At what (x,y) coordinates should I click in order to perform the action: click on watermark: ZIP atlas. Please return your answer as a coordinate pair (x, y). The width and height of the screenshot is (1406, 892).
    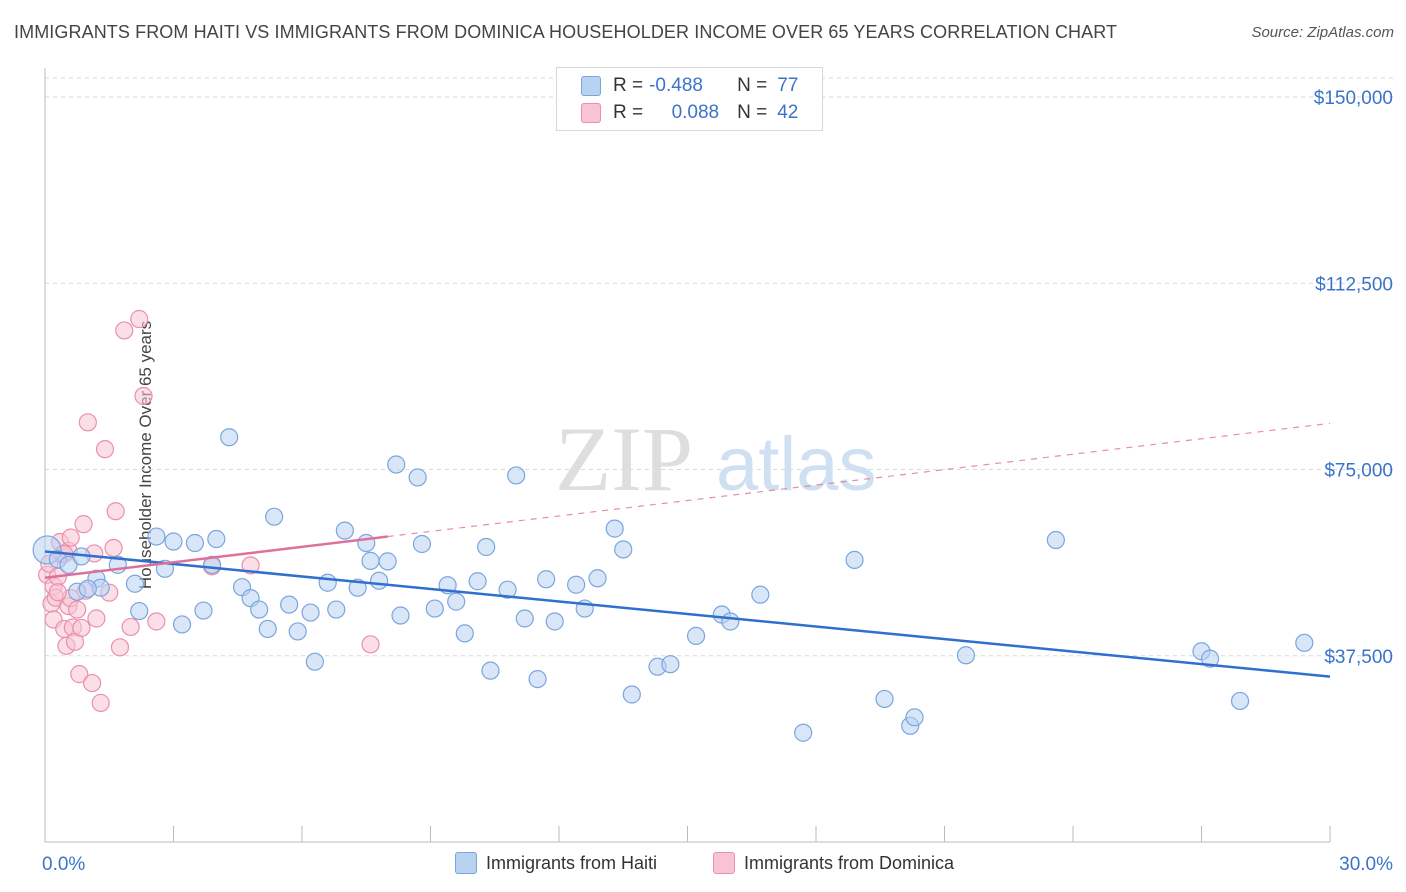
    Looking at the image, I should click on (716, 459).